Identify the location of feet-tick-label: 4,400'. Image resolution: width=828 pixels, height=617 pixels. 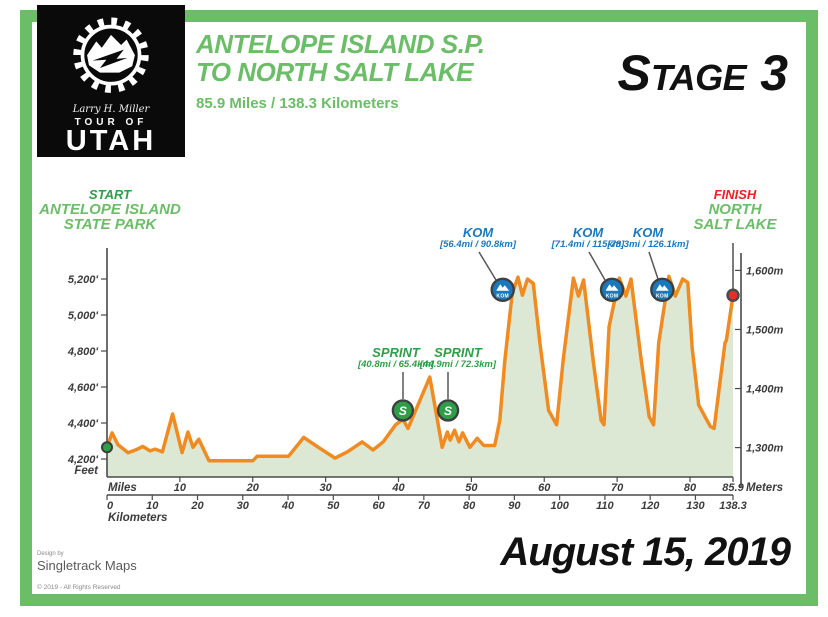
(83, 424).